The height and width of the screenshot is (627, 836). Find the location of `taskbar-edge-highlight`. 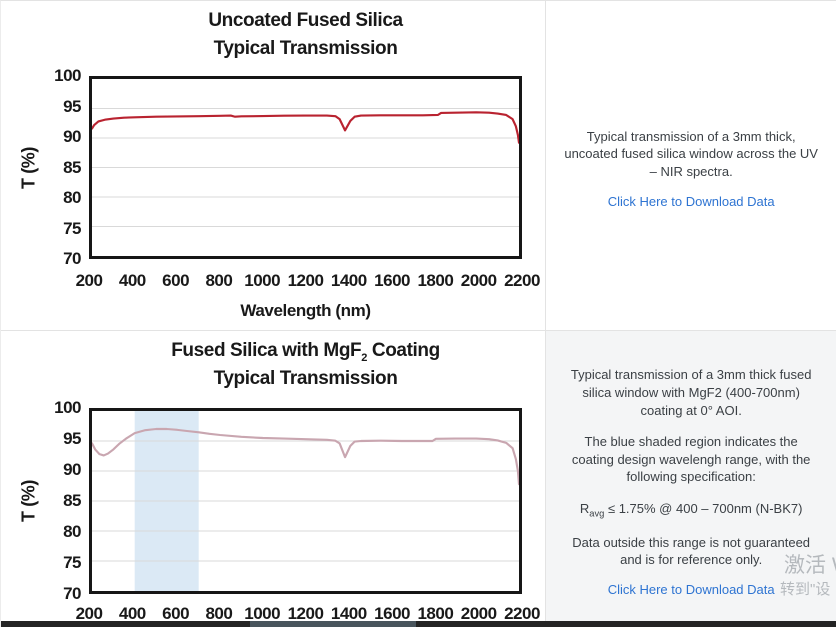

taskbar-edge-highlight is located at coordinates (333, 624).